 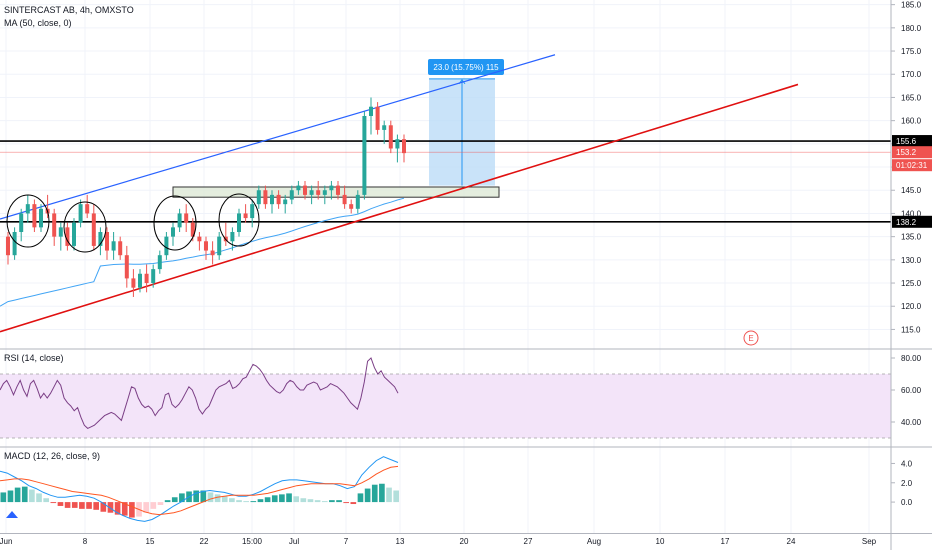 What do you see at coordinates (660, 541) in the screenshot?
I see `time-axis-label: 10` at bounding box center [660, 541].